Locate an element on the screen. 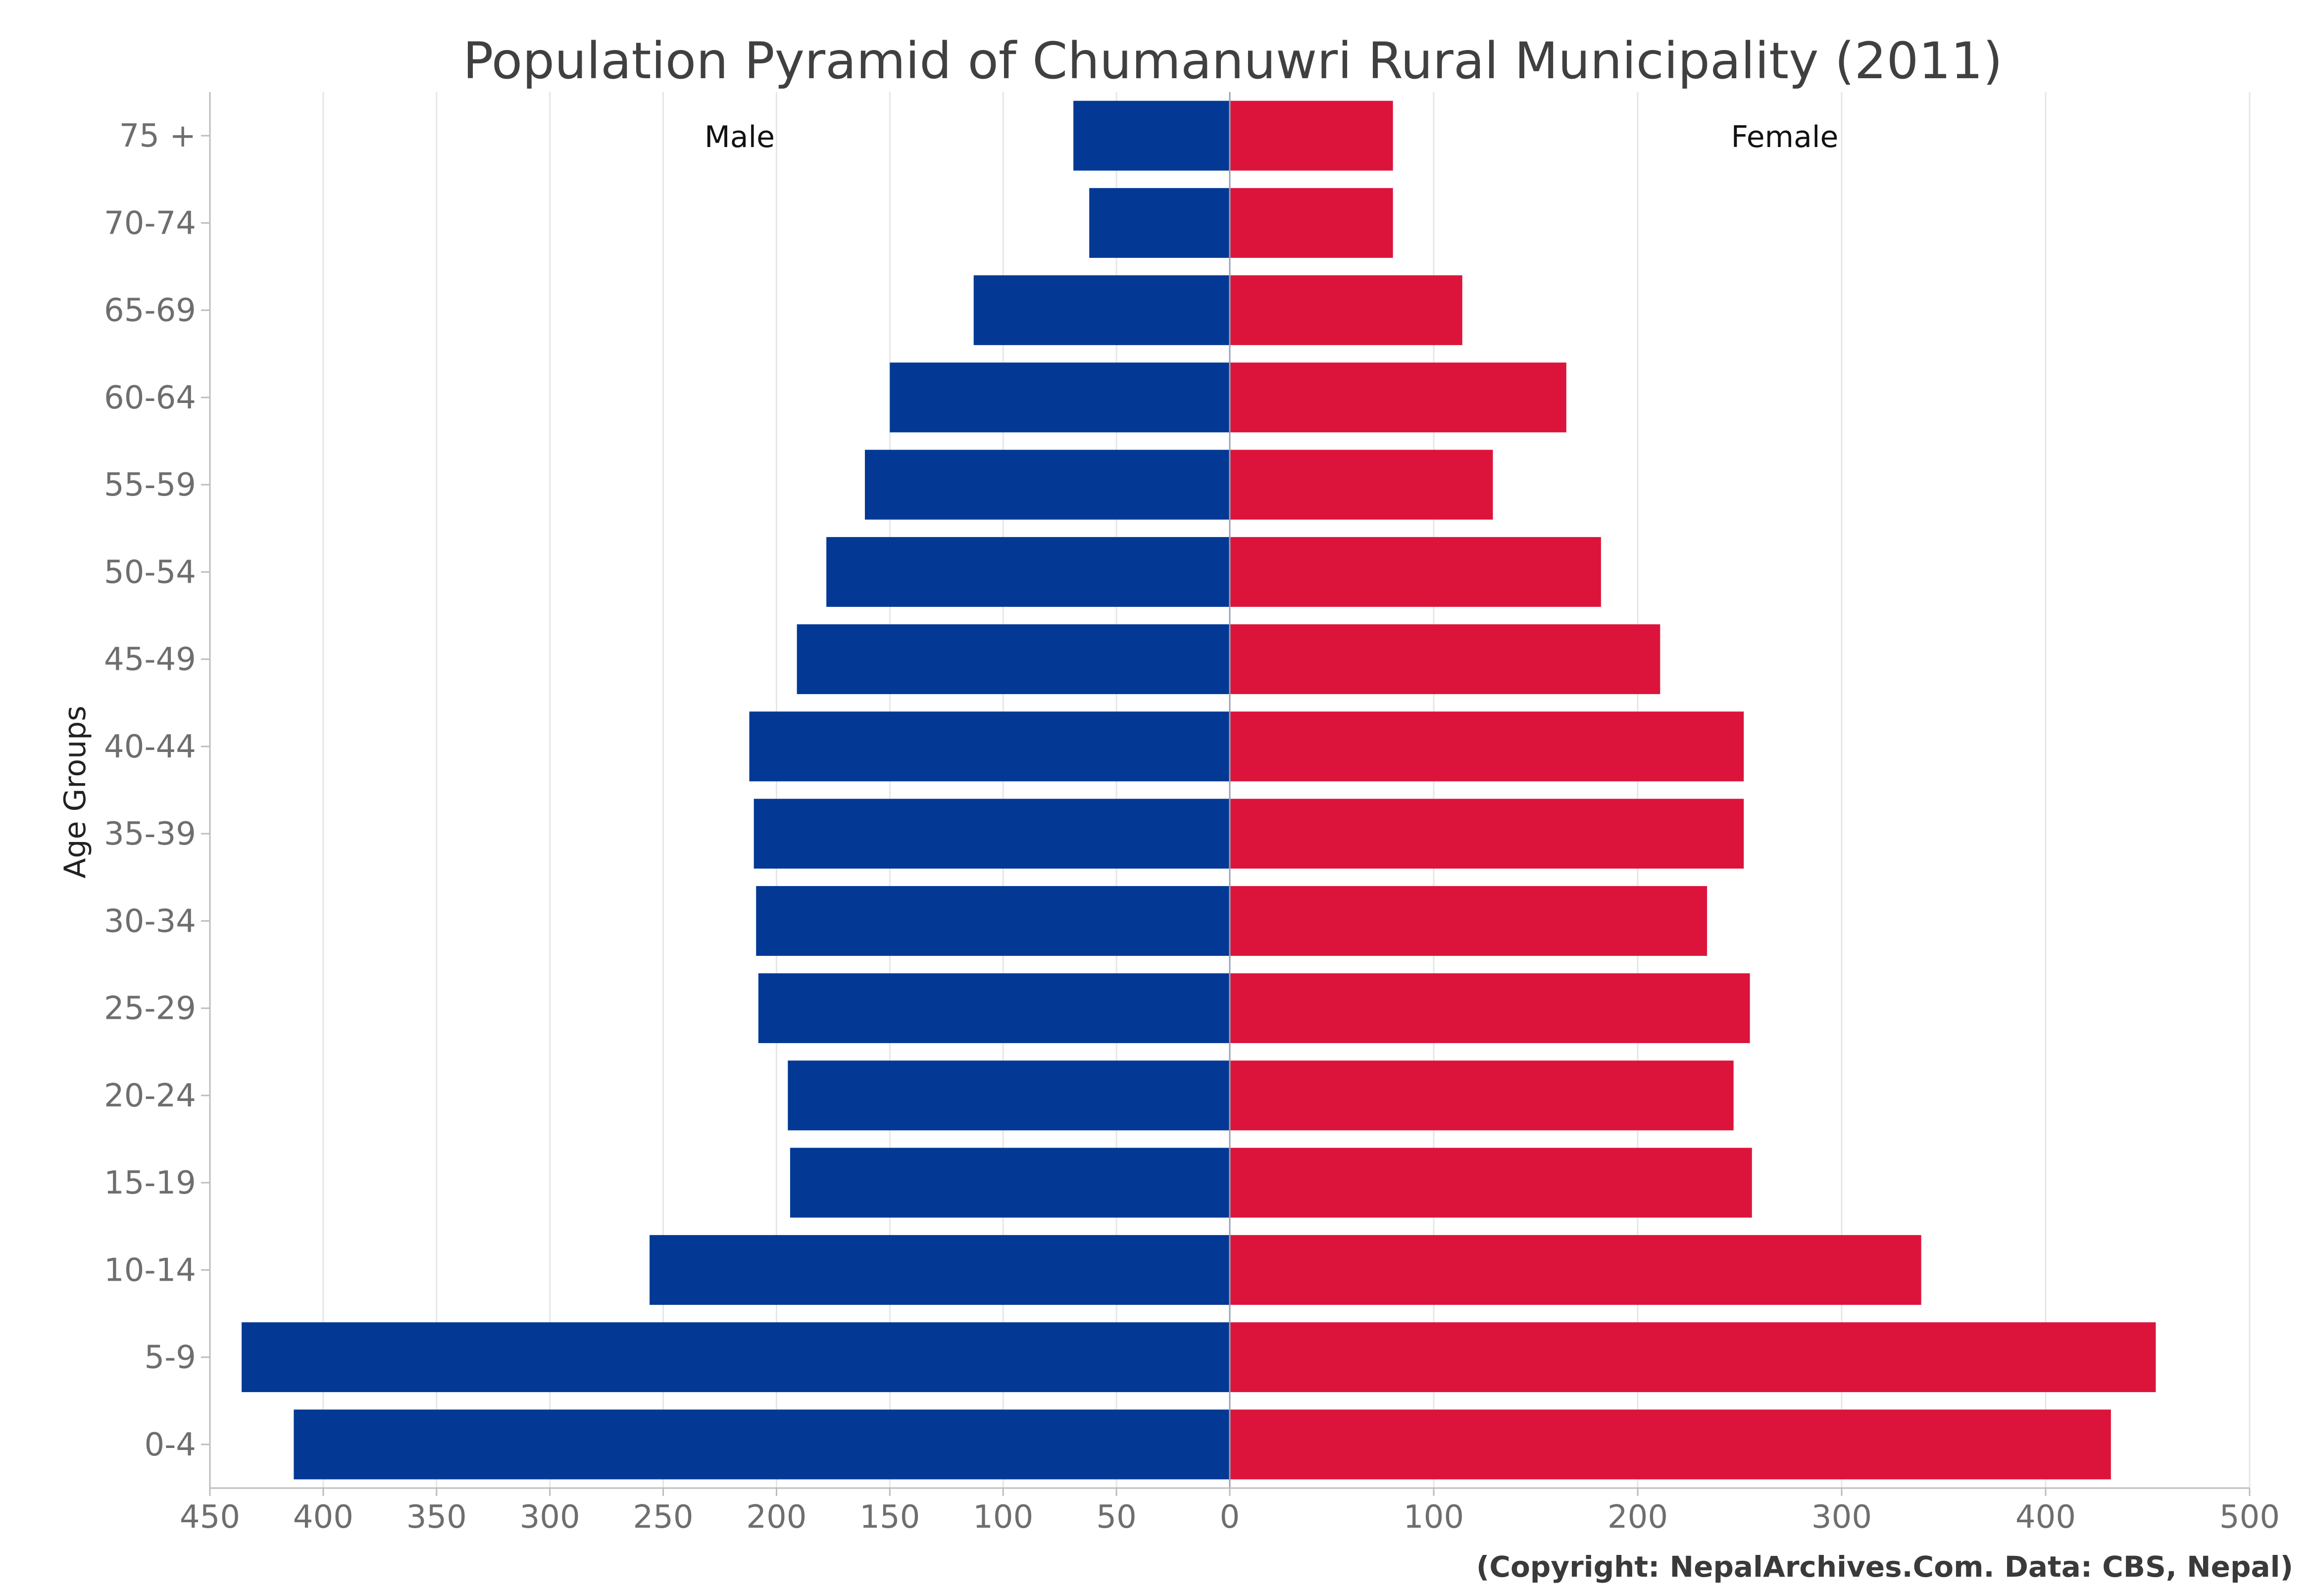 This screenshot has width=2311, height=1596. x-tick-label-male-400: 400 is located at coordinates (323, 1517).